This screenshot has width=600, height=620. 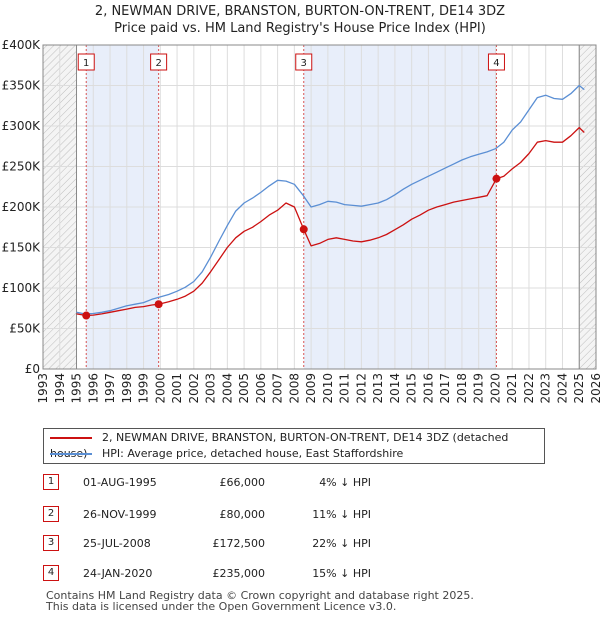 I want to click on y-tick-label: £100K, so click(x=22, y=288).